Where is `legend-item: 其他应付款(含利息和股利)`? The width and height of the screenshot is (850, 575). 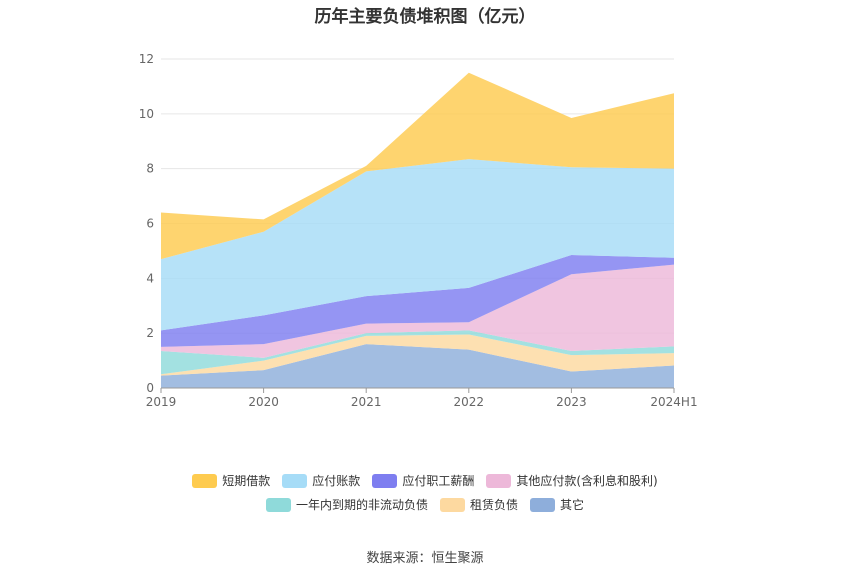 legend-item: 其他应付款(含利息和股利) is located at coordinates (572, 480).